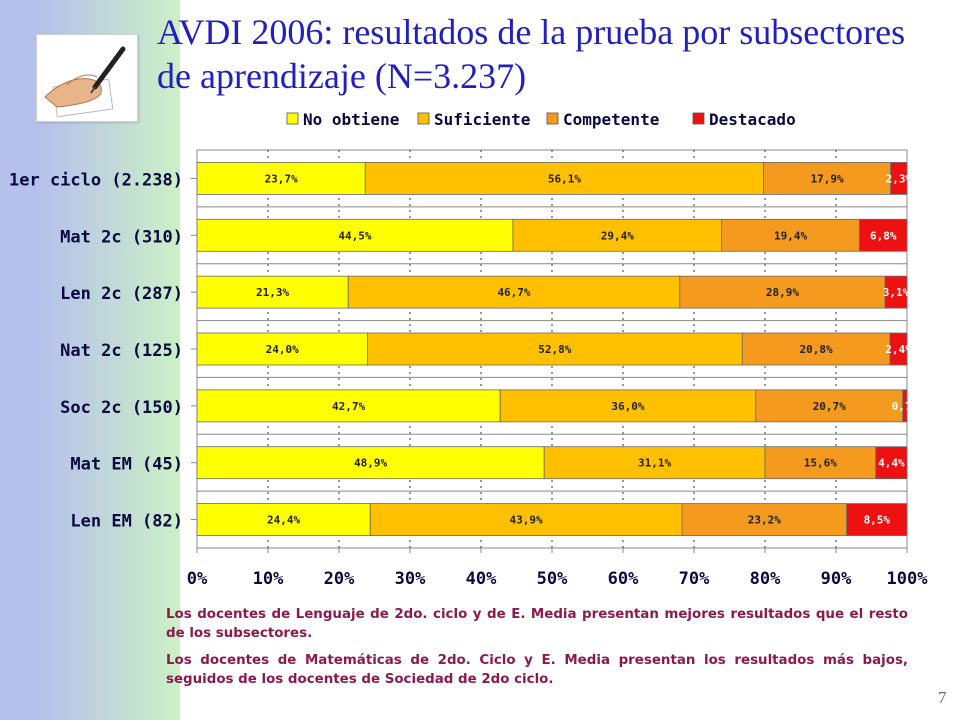 The height and width of the screenshot is (720, 960). What do you see at coordinates (121, 294) in the screenshot?
I see `category-label: Len 2c (287)` at bounding box center [121, 294].